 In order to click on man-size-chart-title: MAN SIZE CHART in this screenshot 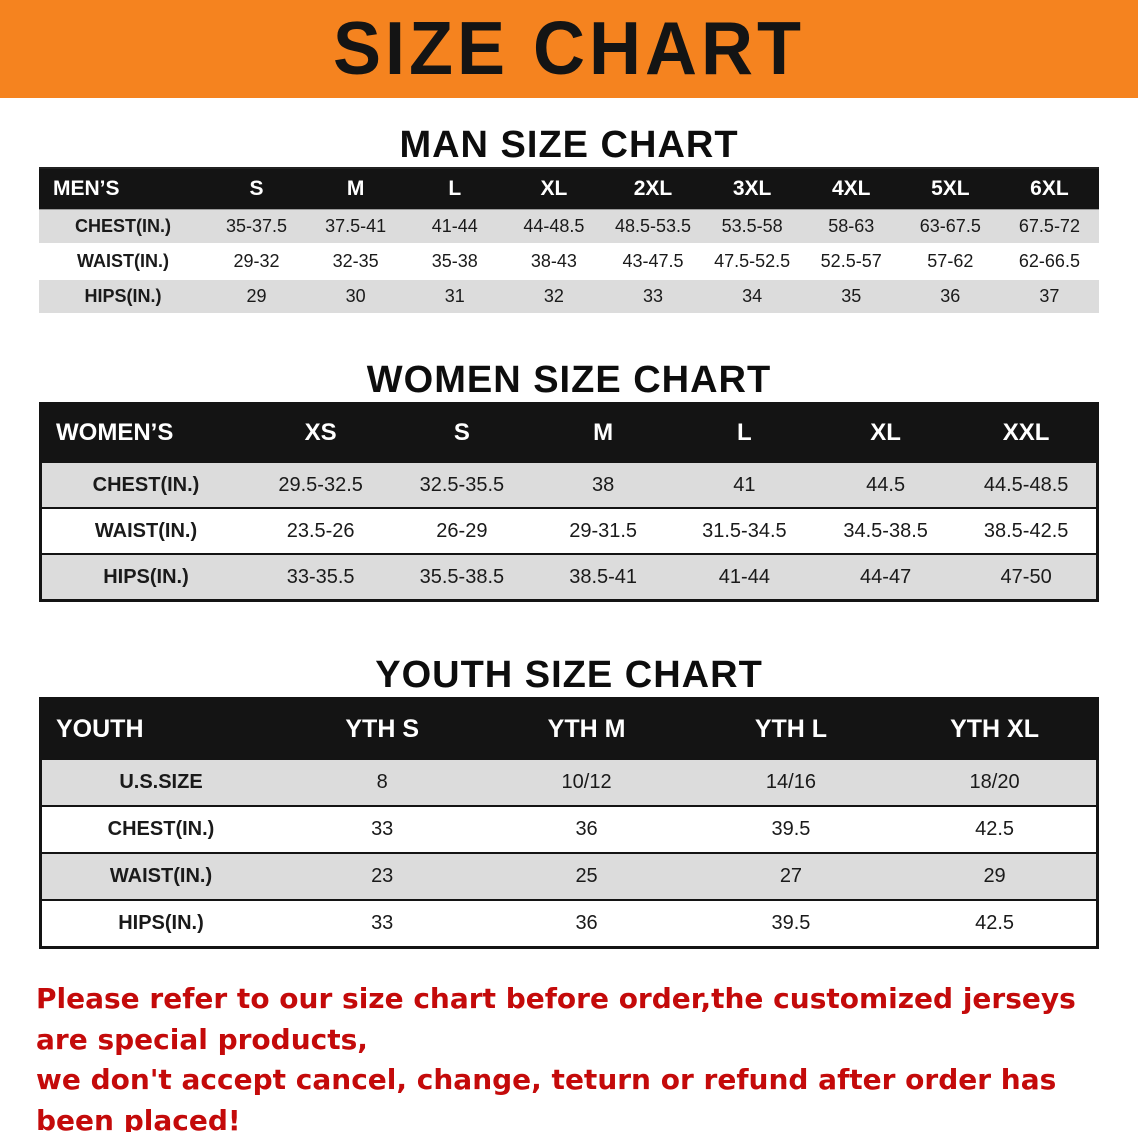, I will do `click(569, 145)`.